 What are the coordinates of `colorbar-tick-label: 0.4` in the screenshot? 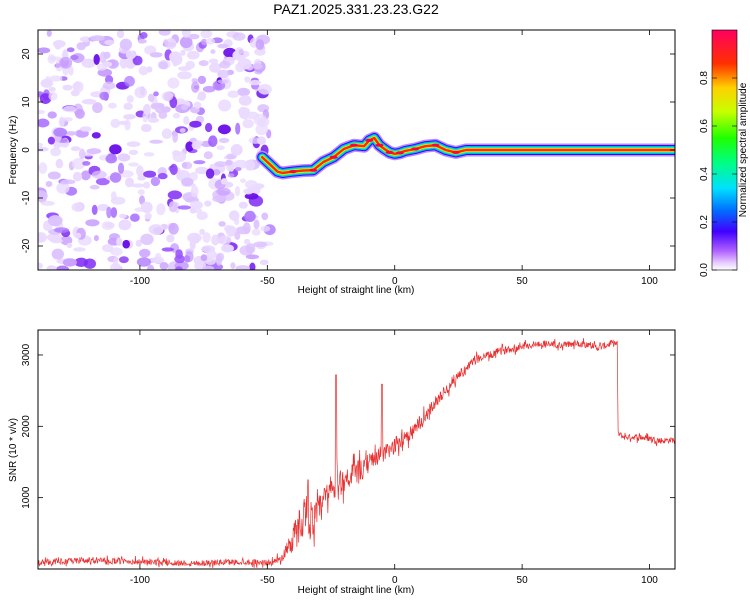 It's located at (704, 174).